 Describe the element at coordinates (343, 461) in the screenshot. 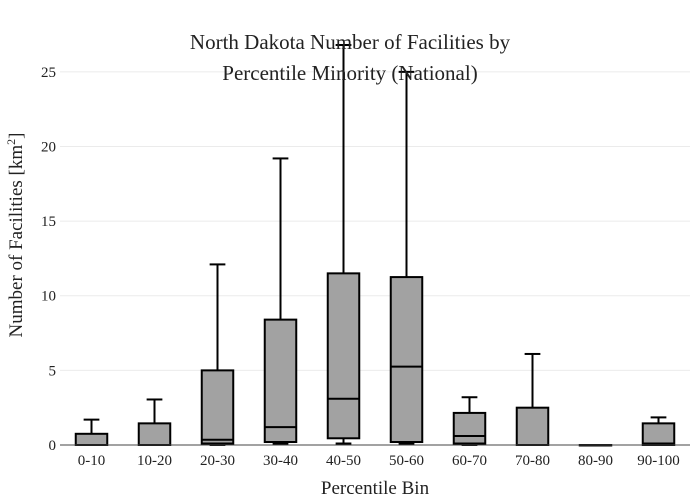

I see `x-tick-label: 40-50` at that location.